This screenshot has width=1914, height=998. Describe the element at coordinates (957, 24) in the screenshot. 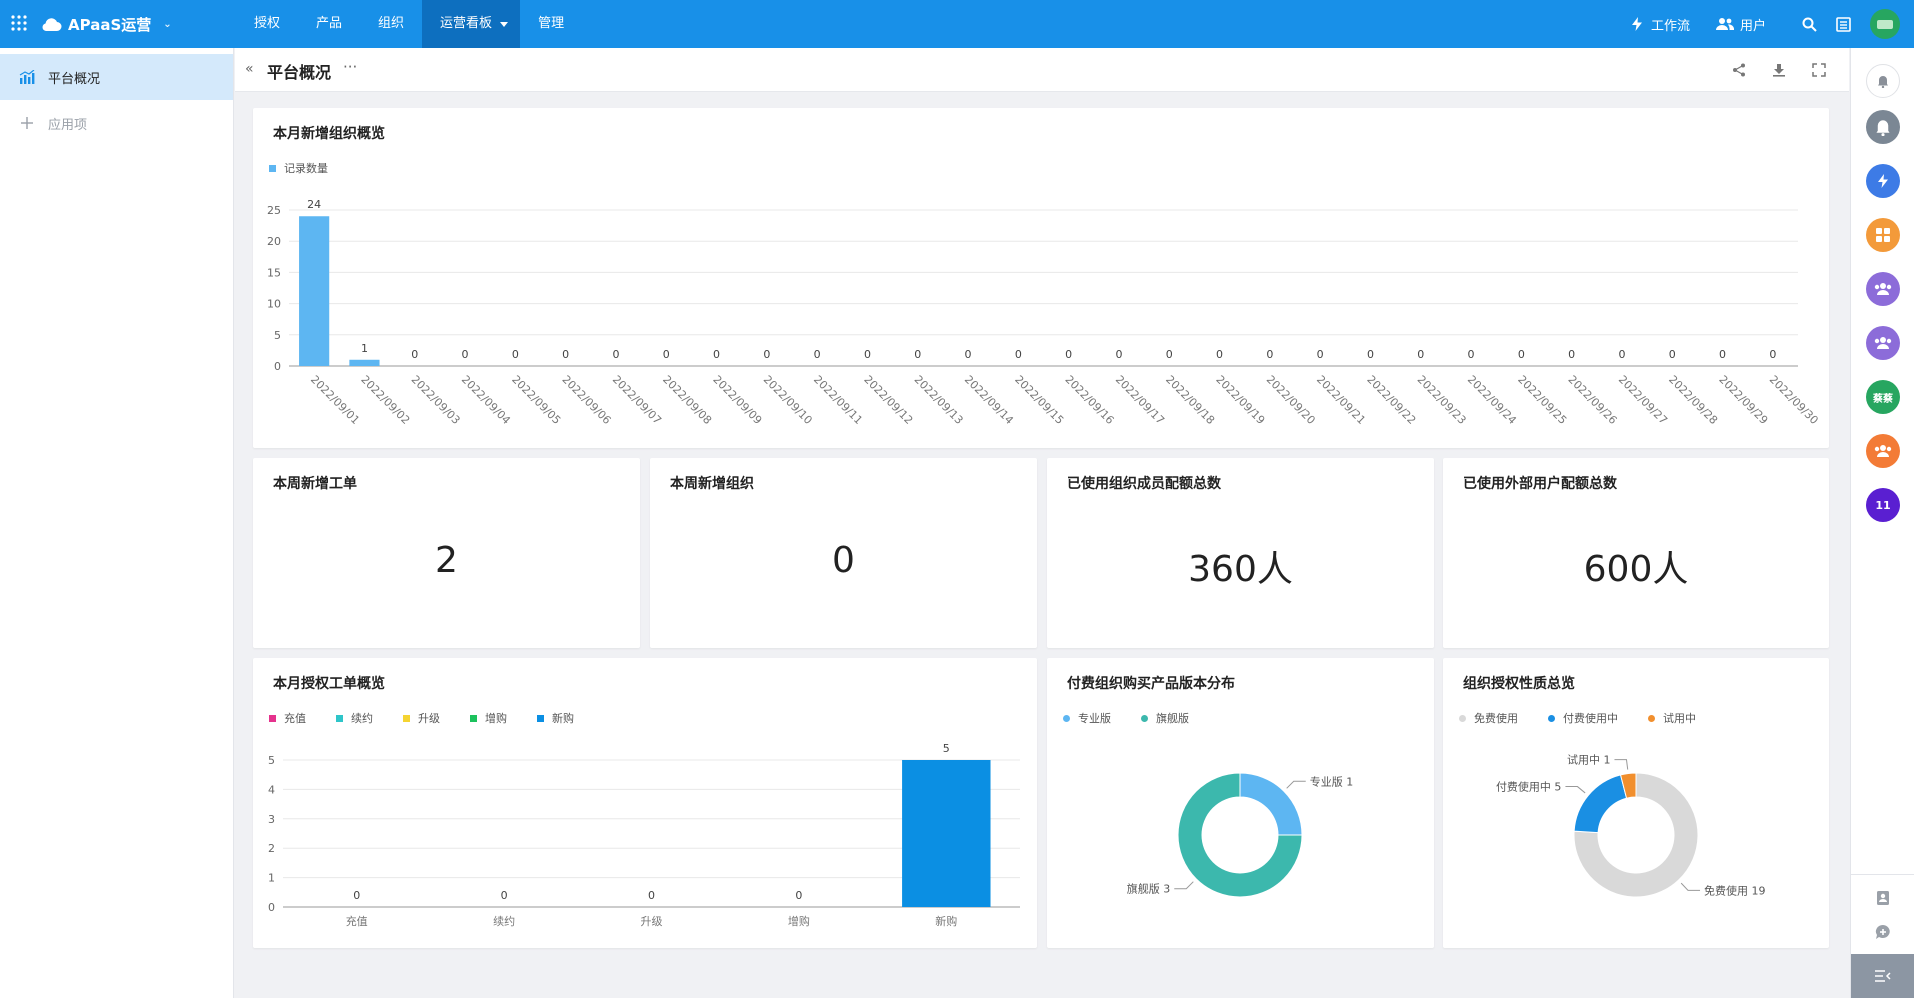

I see `top-navigation-bar: APaaS运营 ⌄ 授权 产品 组织 运营看板 管理 工作流 用户` at that location.